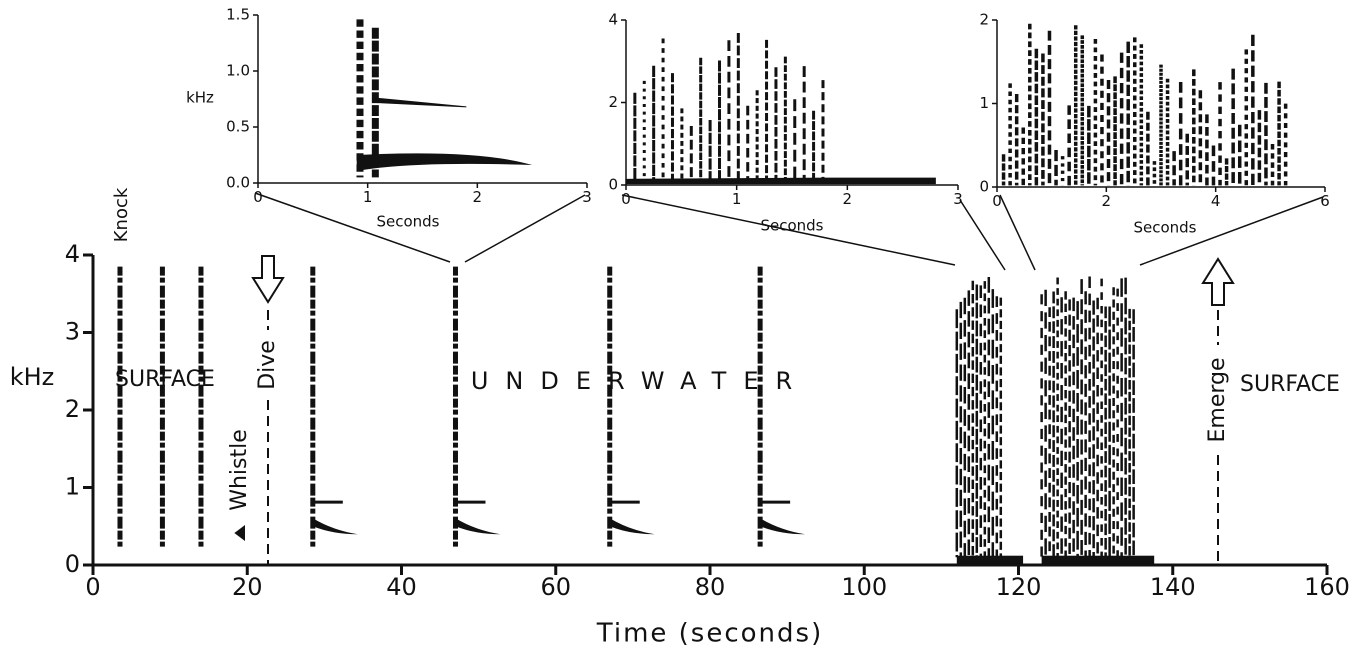 The image size is (1351, 652). I want to click on annotation: Dive, so click(267, 365).